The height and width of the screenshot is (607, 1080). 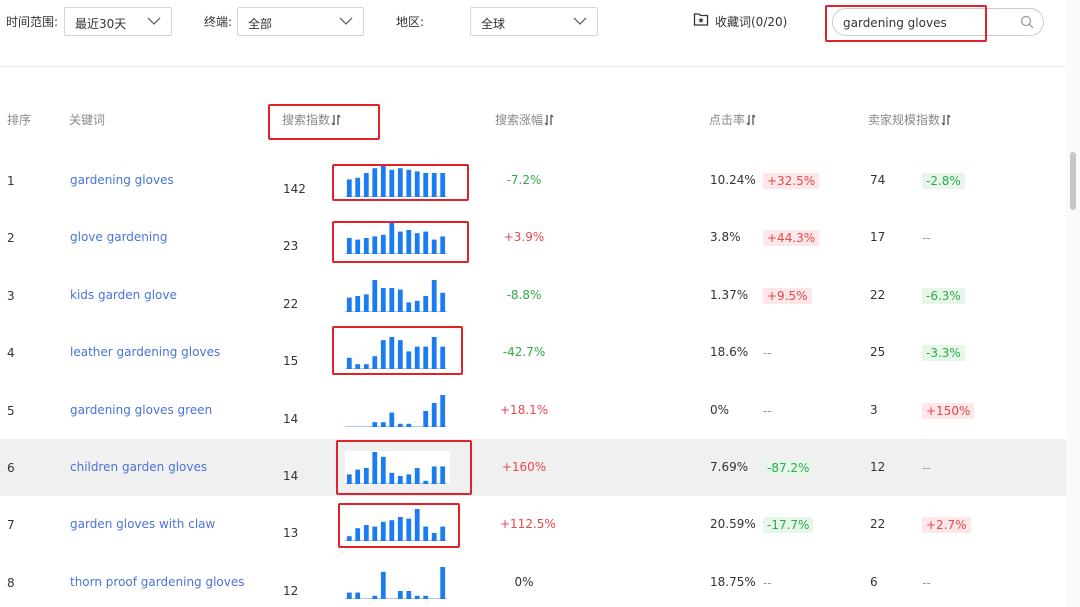 What do you see at coordinates (11, 468) in the screenshot?
I see `rank-cell: 6` at bounding box center [11, 468].